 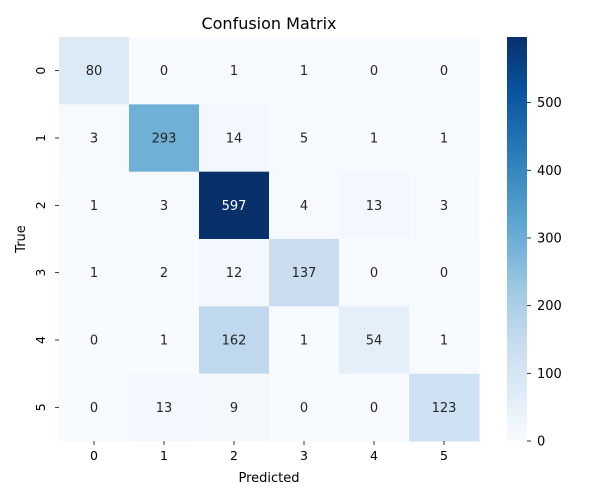 I want to click on y-axis-ticks: 0 1 2 3 4 5, so click(x=46, y=239).